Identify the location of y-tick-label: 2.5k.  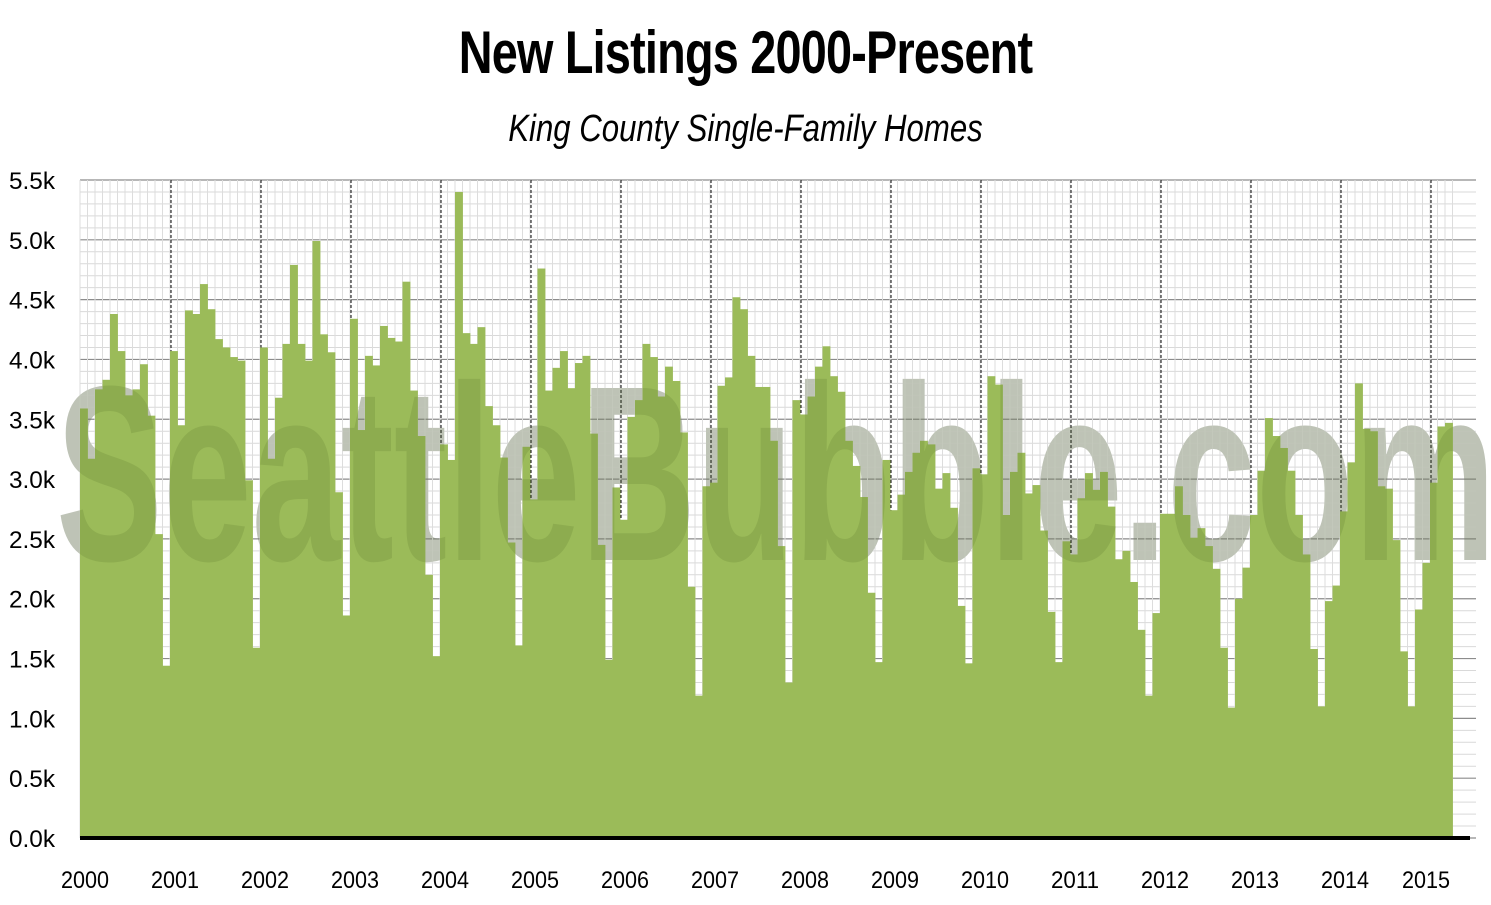
(32, 540).